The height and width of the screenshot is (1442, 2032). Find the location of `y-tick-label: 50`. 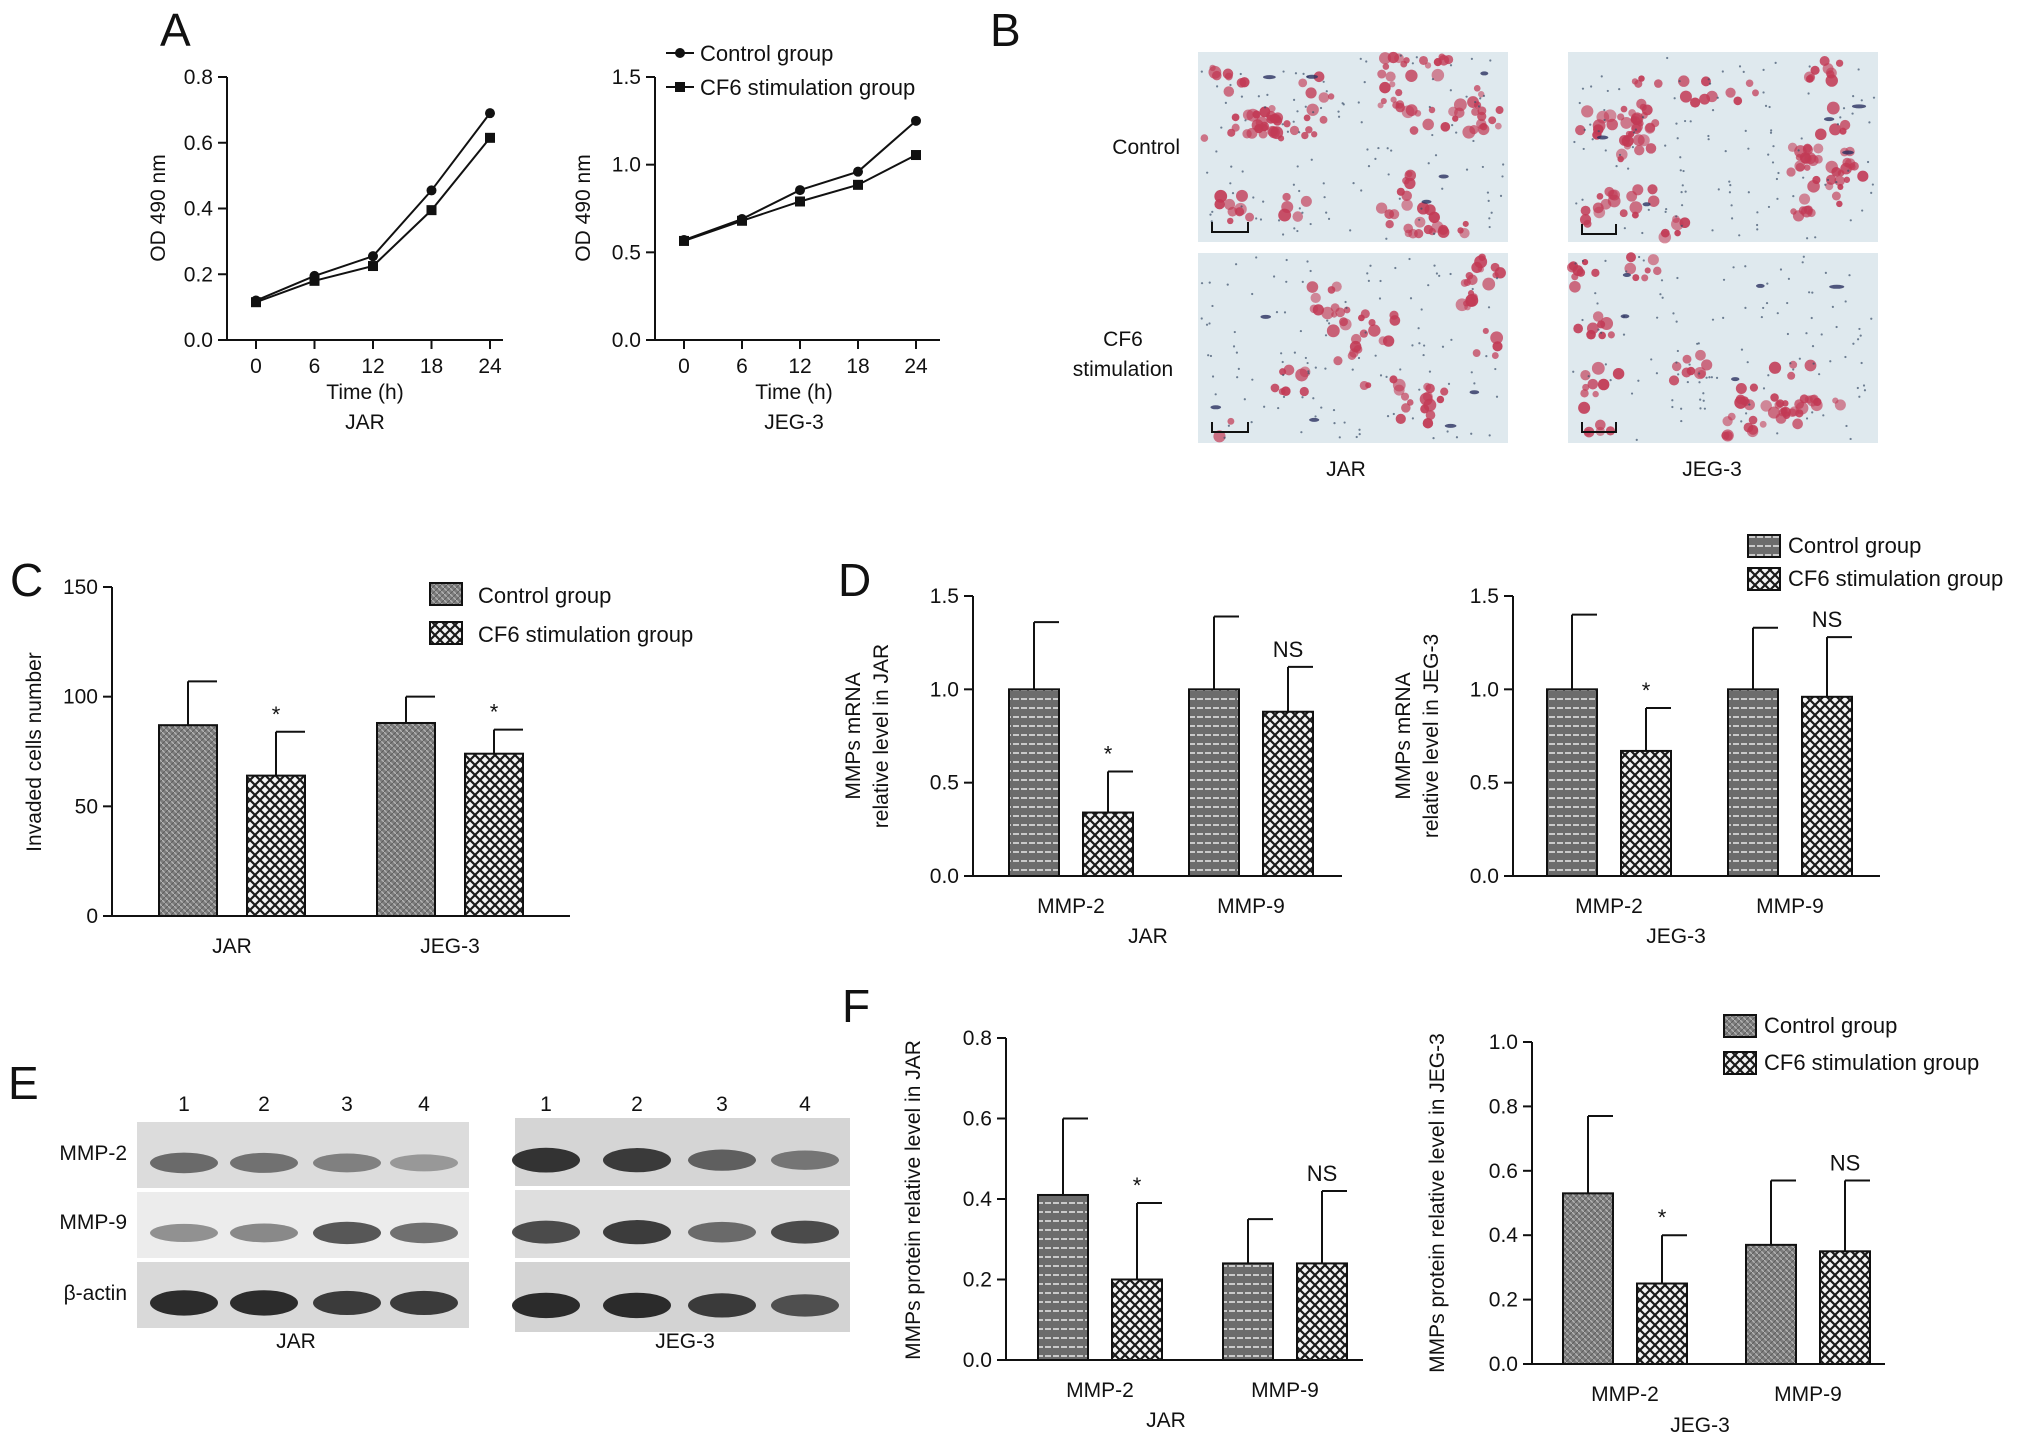

y-tick-label: 50 is located at coordinates (86, 806).